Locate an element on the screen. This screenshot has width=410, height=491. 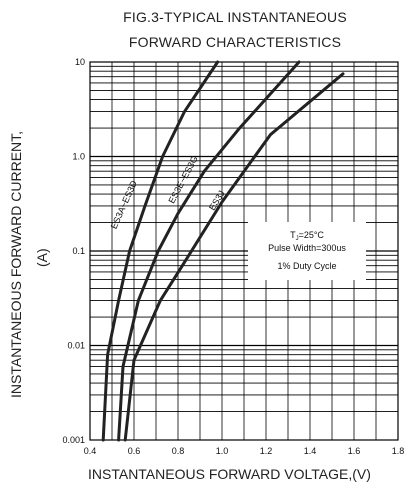
x-tick-label: 0.6 is located at coordinates (134, 451).